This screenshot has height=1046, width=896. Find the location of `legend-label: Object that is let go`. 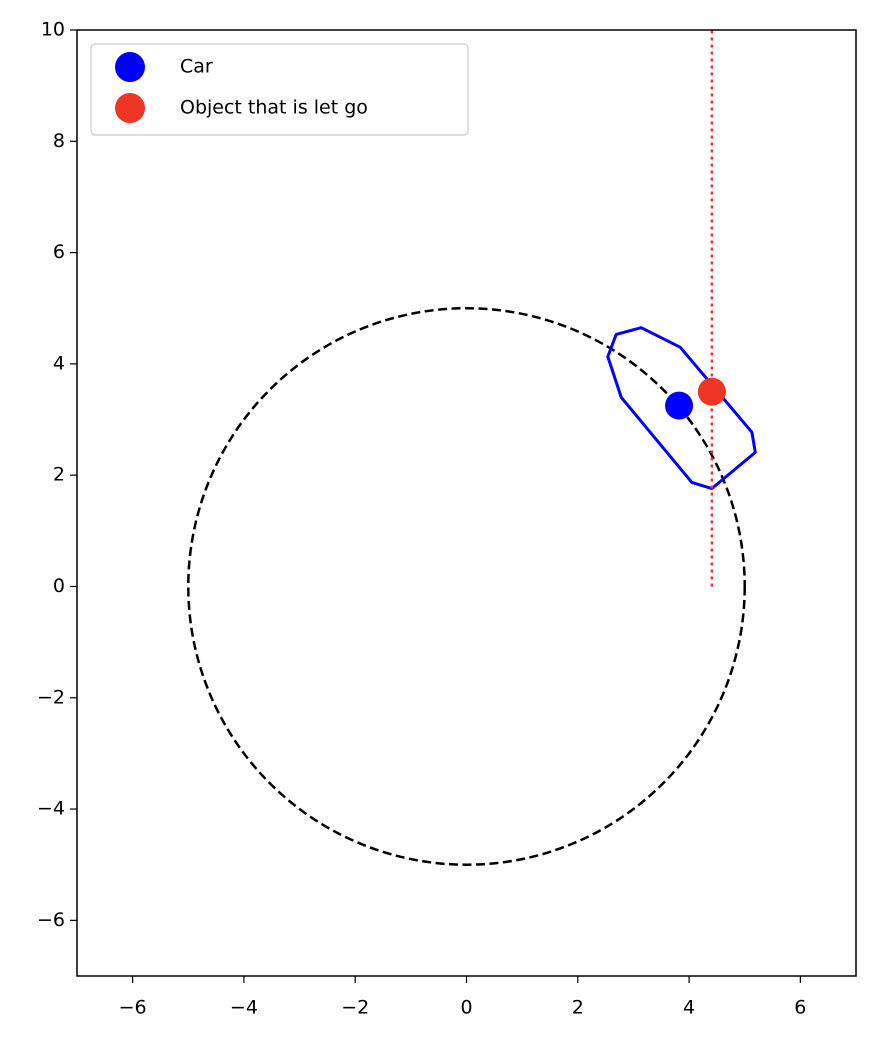

legend-label: Object that is let go is located at coordinates (274, 108).